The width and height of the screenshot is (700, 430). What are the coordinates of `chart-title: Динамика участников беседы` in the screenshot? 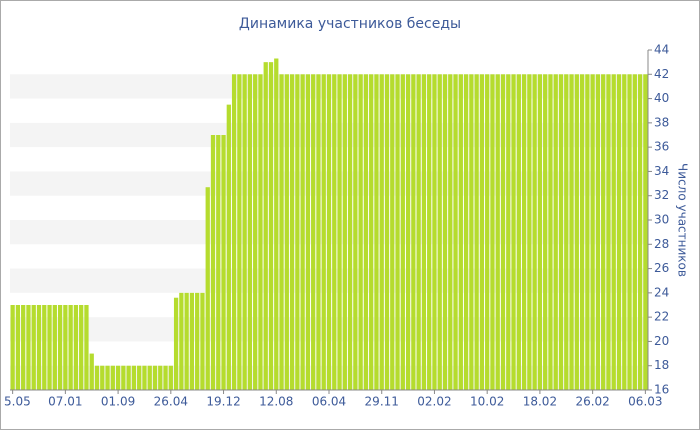 It's located at (350, 24).